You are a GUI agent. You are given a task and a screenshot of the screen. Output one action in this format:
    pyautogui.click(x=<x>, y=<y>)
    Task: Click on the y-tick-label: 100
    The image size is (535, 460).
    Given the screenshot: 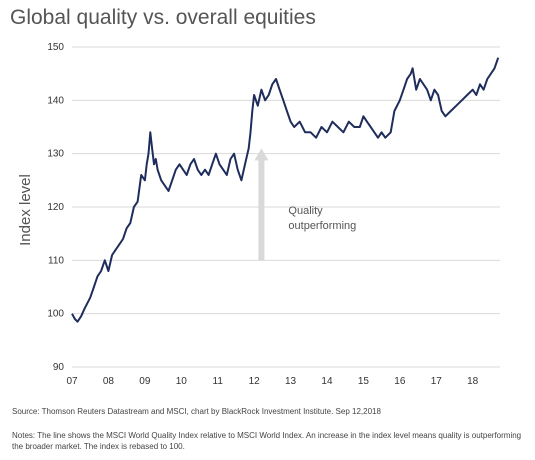 What is the action you would take?
    pyautogui.click(x=55, y=314)
    